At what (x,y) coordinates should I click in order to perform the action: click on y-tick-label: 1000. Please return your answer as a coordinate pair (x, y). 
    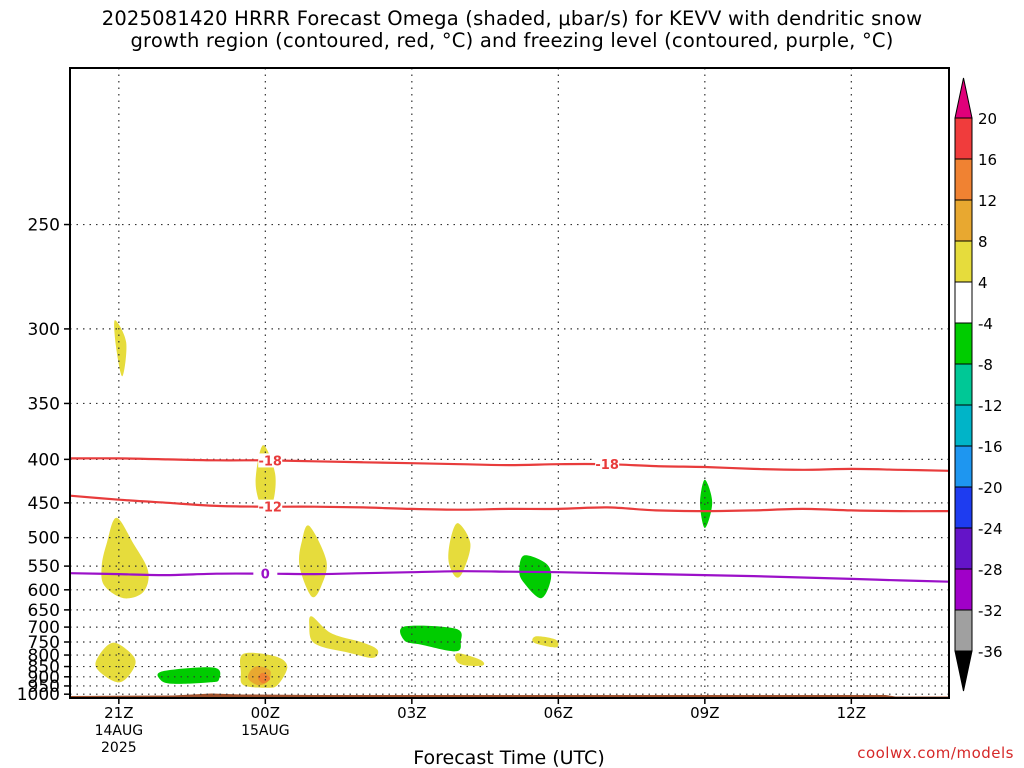
    Looking at the image, I should click on (38, 695).